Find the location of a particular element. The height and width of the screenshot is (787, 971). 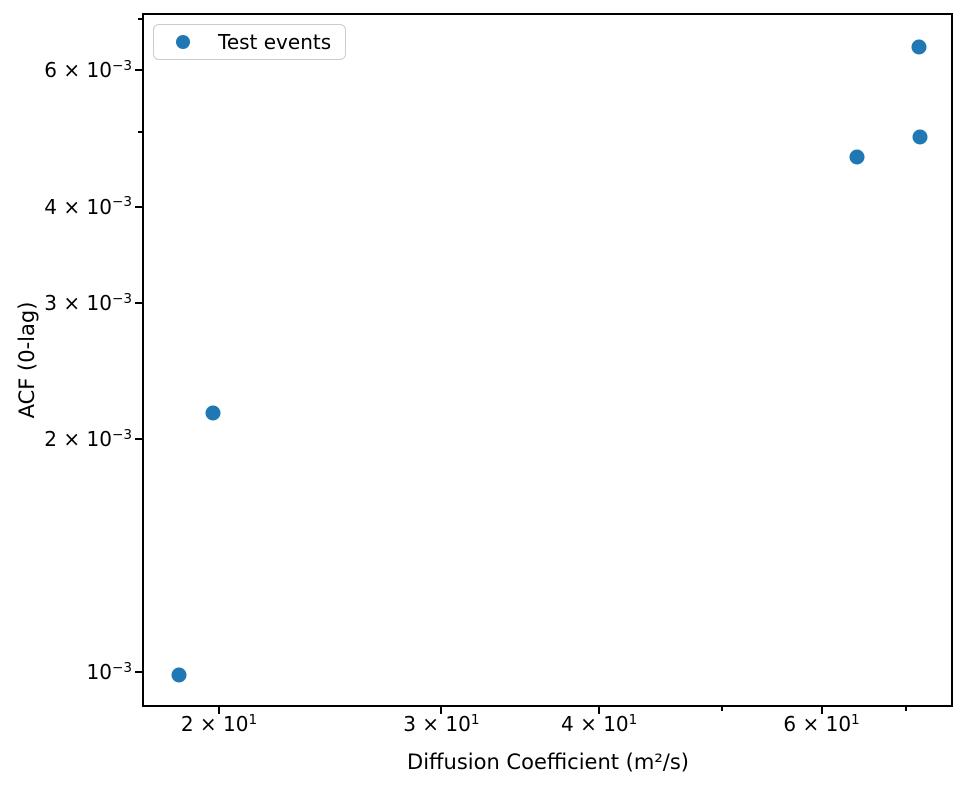

x-tick-label: 4 × 101 is located at coordinates (599, 723).